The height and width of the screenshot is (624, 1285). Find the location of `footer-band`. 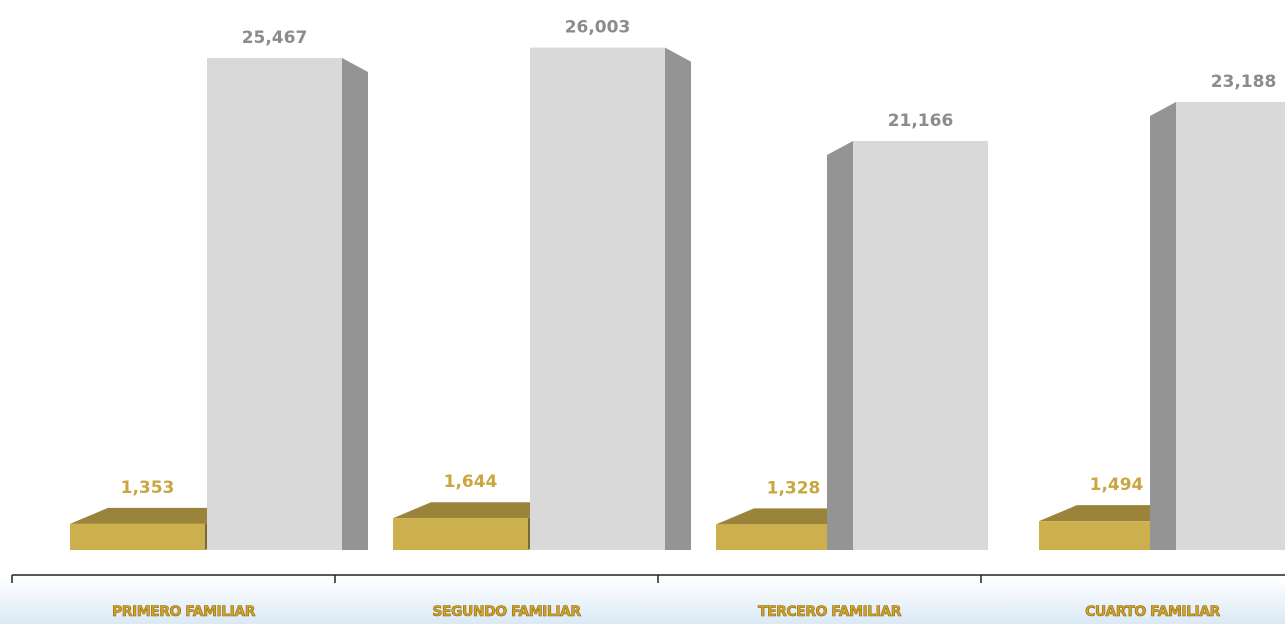

footer-band is located at coordinates (642, 601).